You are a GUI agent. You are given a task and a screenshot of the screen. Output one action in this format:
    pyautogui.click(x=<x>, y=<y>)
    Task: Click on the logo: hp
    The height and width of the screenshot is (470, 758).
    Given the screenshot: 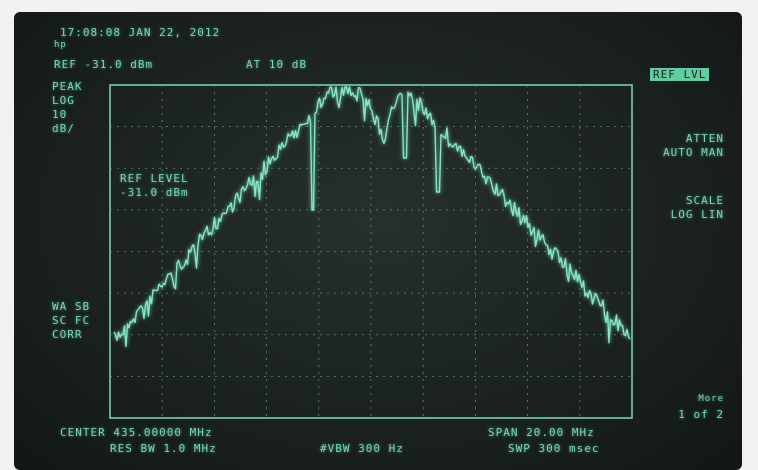 What is the action you would take?
    pyautogui.click(x=60, y=45)
    